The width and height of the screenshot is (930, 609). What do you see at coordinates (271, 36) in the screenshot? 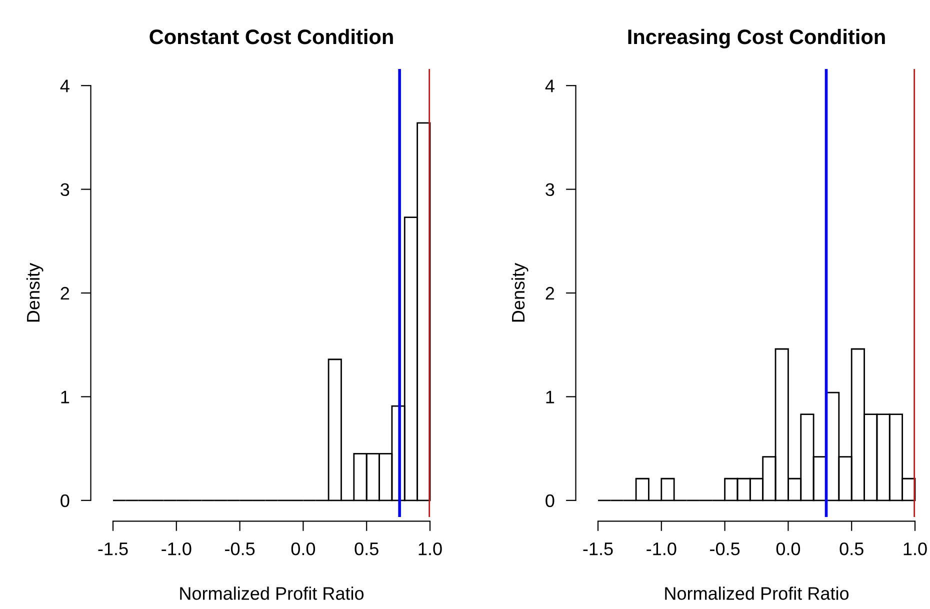
I see `chart-title: Constant Cost Condition` at bounding box center [271, 36].